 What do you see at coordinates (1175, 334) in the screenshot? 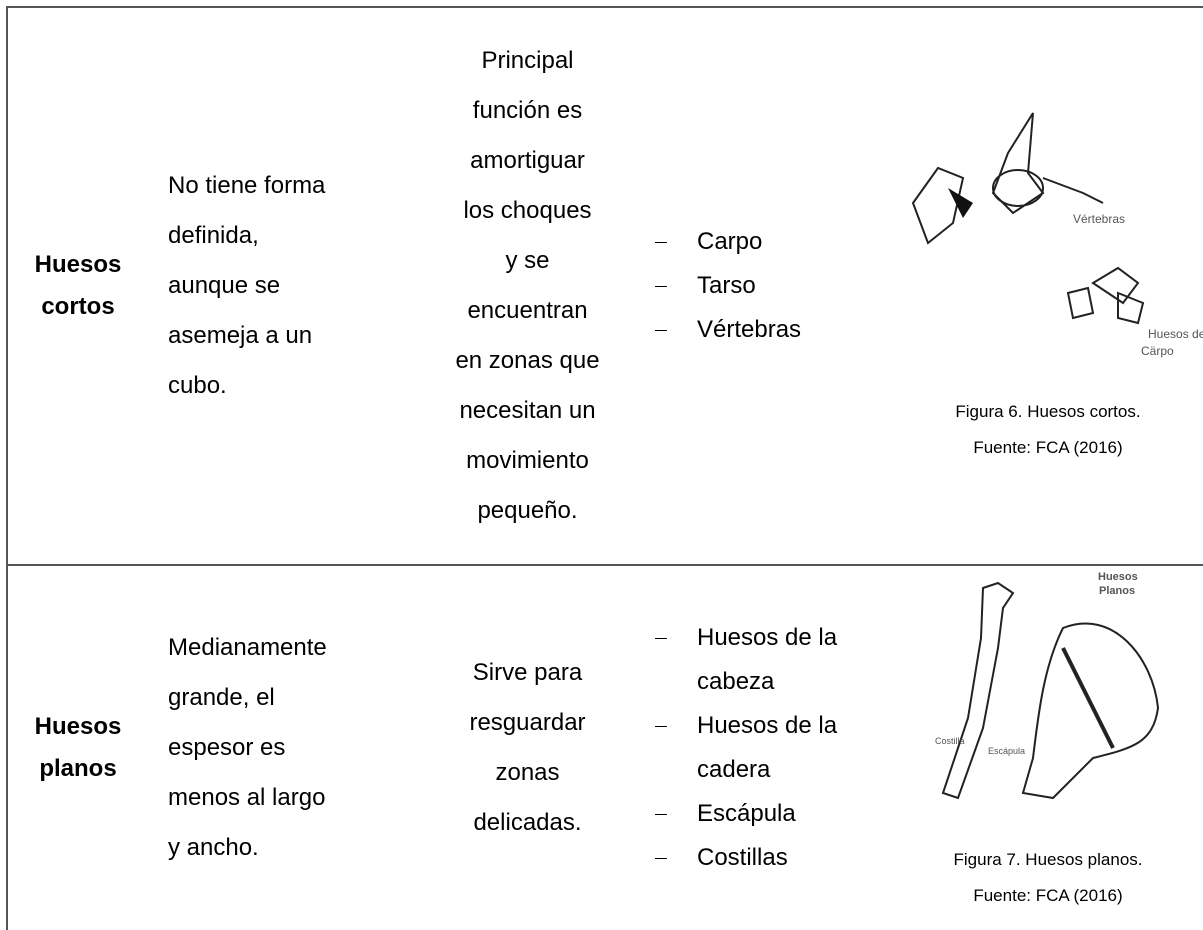
I see `figure-label: Huesos del` at bounding box center [1175, 334].